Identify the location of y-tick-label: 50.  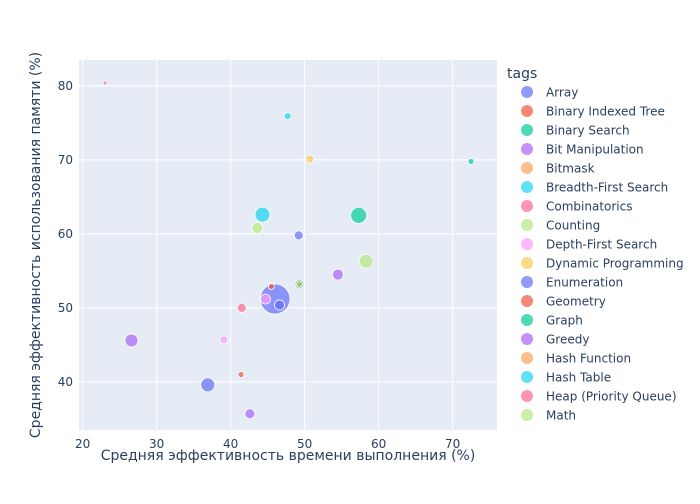
(65, 308).